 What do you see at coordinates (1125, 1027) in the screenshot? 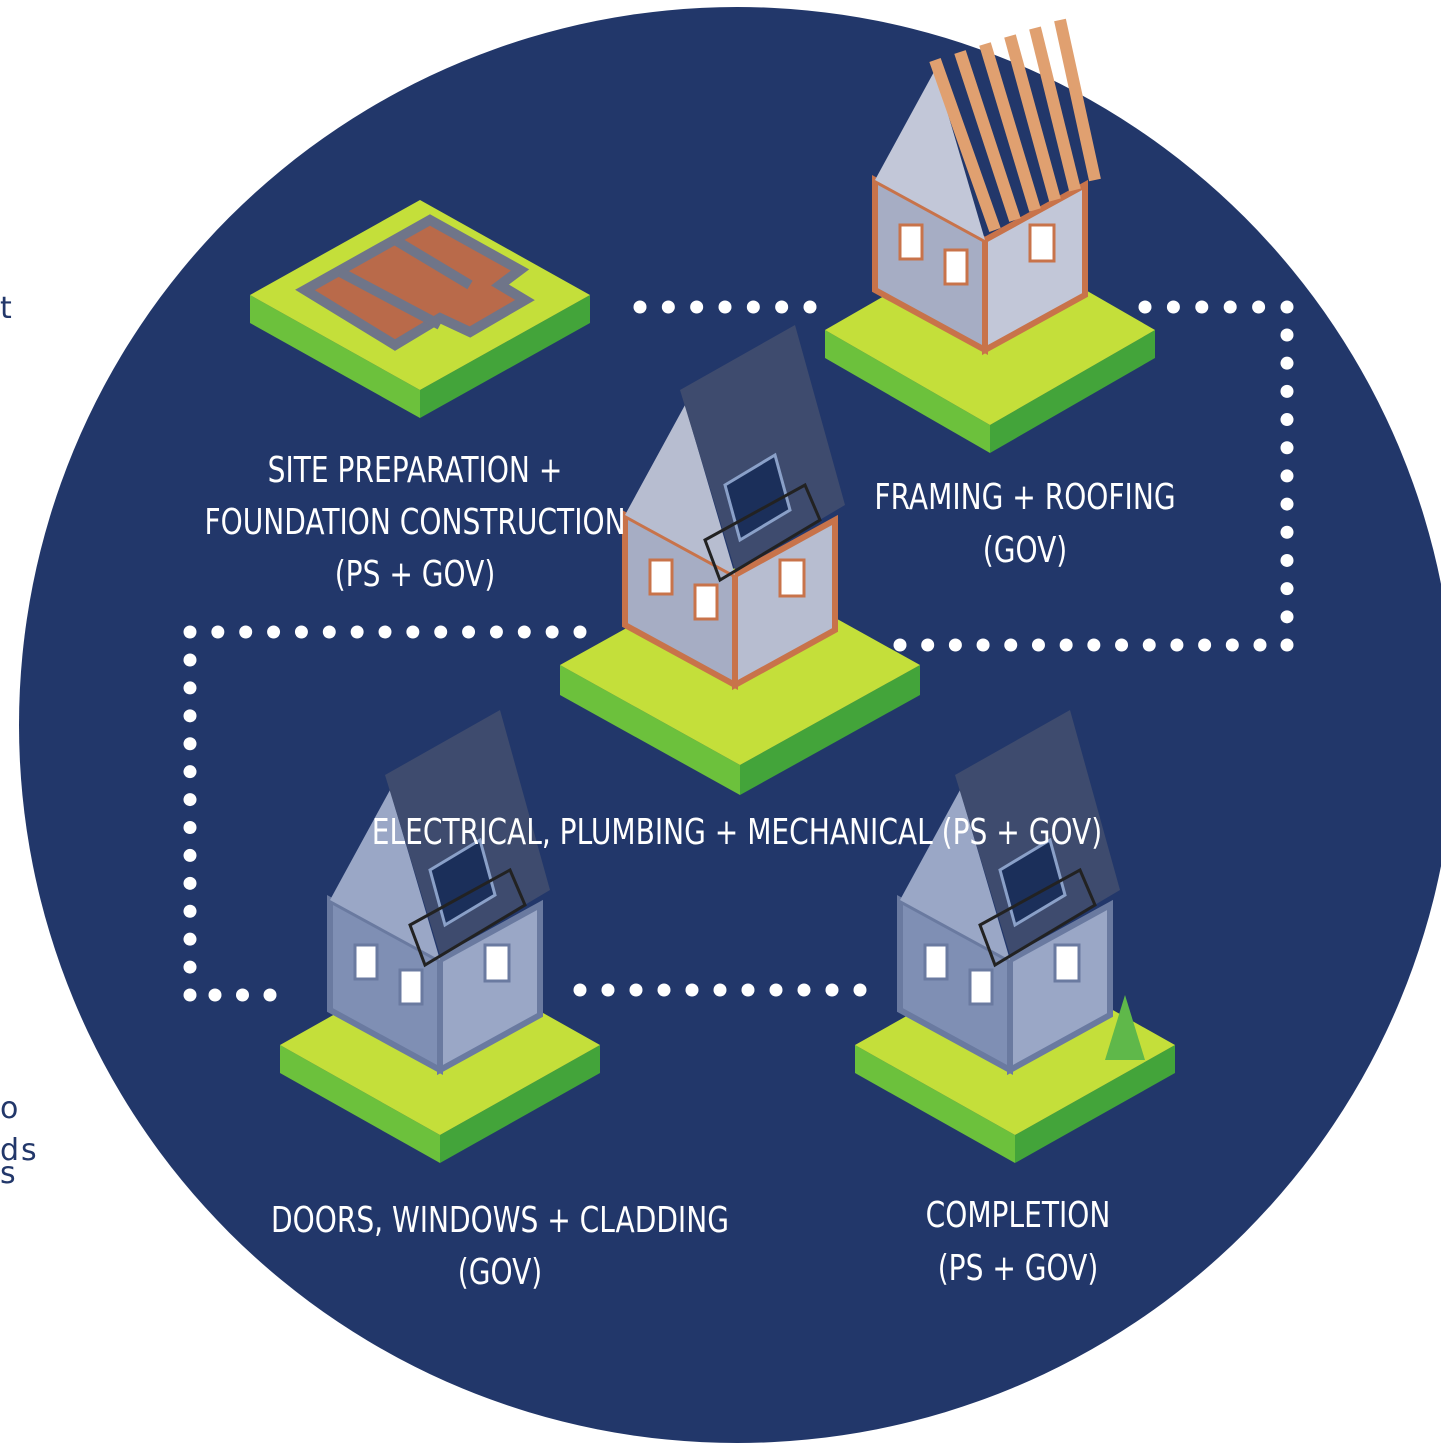
I see `tree` at bounding box center [1125, 1027].